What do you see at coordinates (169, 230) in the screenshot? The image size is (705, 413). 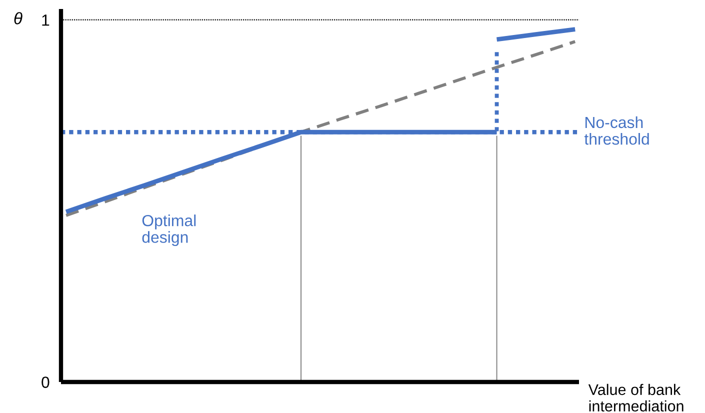 I see `series-label: Optimal design` at bounding box center [169, 230].